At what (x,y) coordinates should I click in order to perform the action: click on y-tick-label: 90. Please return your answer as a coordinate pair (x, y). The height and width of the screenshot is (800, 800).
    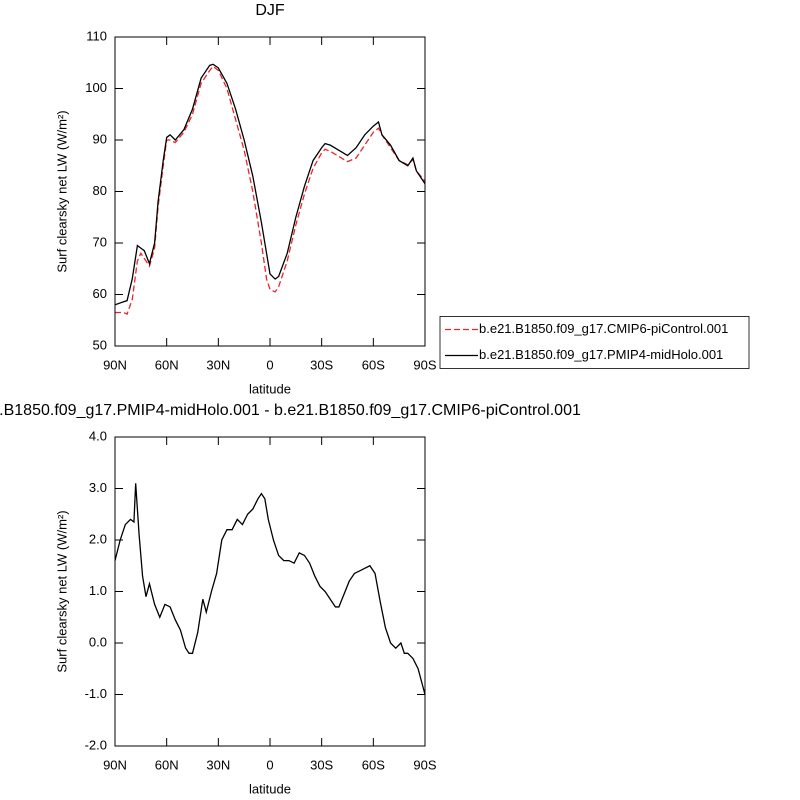
    Looking at the image, I should click on (100, 138).